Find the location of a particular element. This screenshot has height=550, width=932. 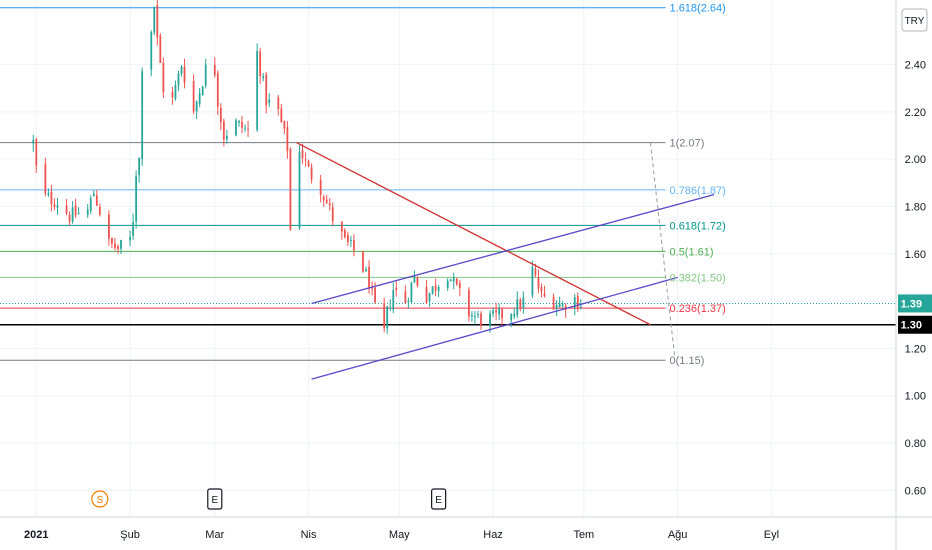

y-tick-label: 2.00 is located at coordinates (915, 160).